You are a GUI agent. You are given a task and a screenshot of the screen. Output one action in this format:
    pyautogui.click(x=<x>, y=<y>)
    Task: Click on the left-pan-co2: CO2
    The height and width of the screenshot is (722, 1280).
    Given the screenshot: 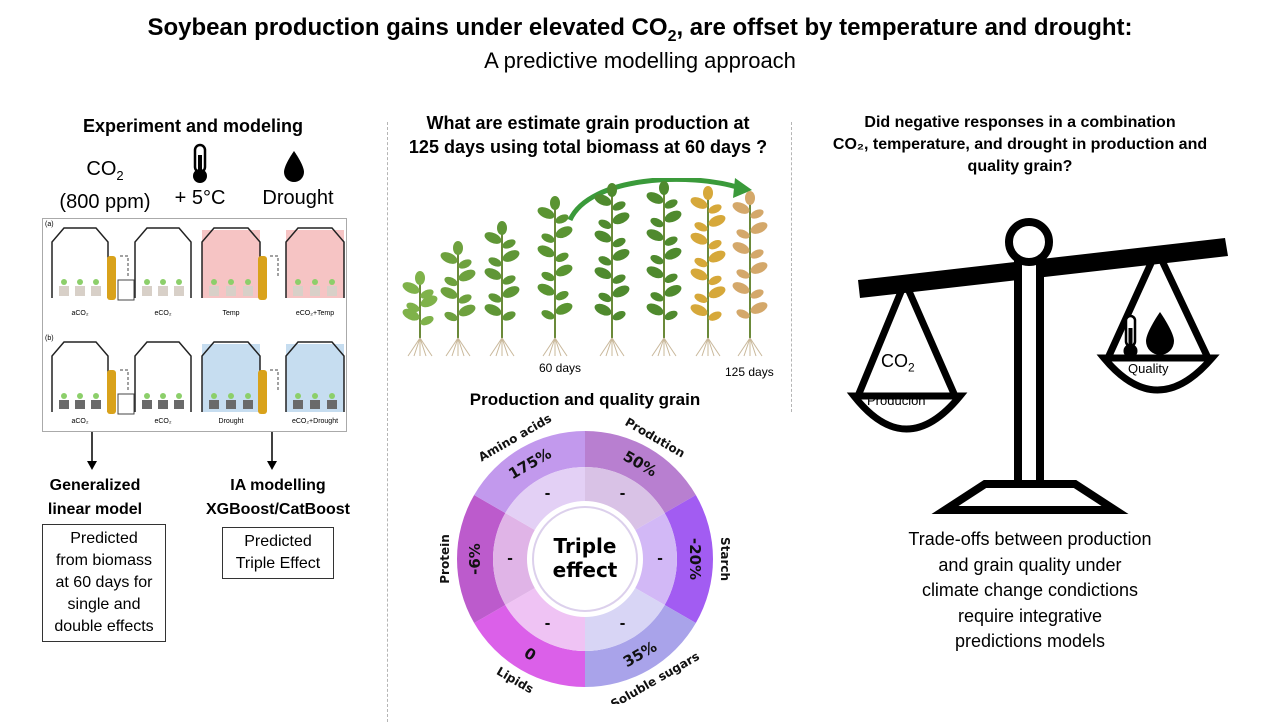 What is the action you would take?
    pyautogui.click(x=898, y=363)
    